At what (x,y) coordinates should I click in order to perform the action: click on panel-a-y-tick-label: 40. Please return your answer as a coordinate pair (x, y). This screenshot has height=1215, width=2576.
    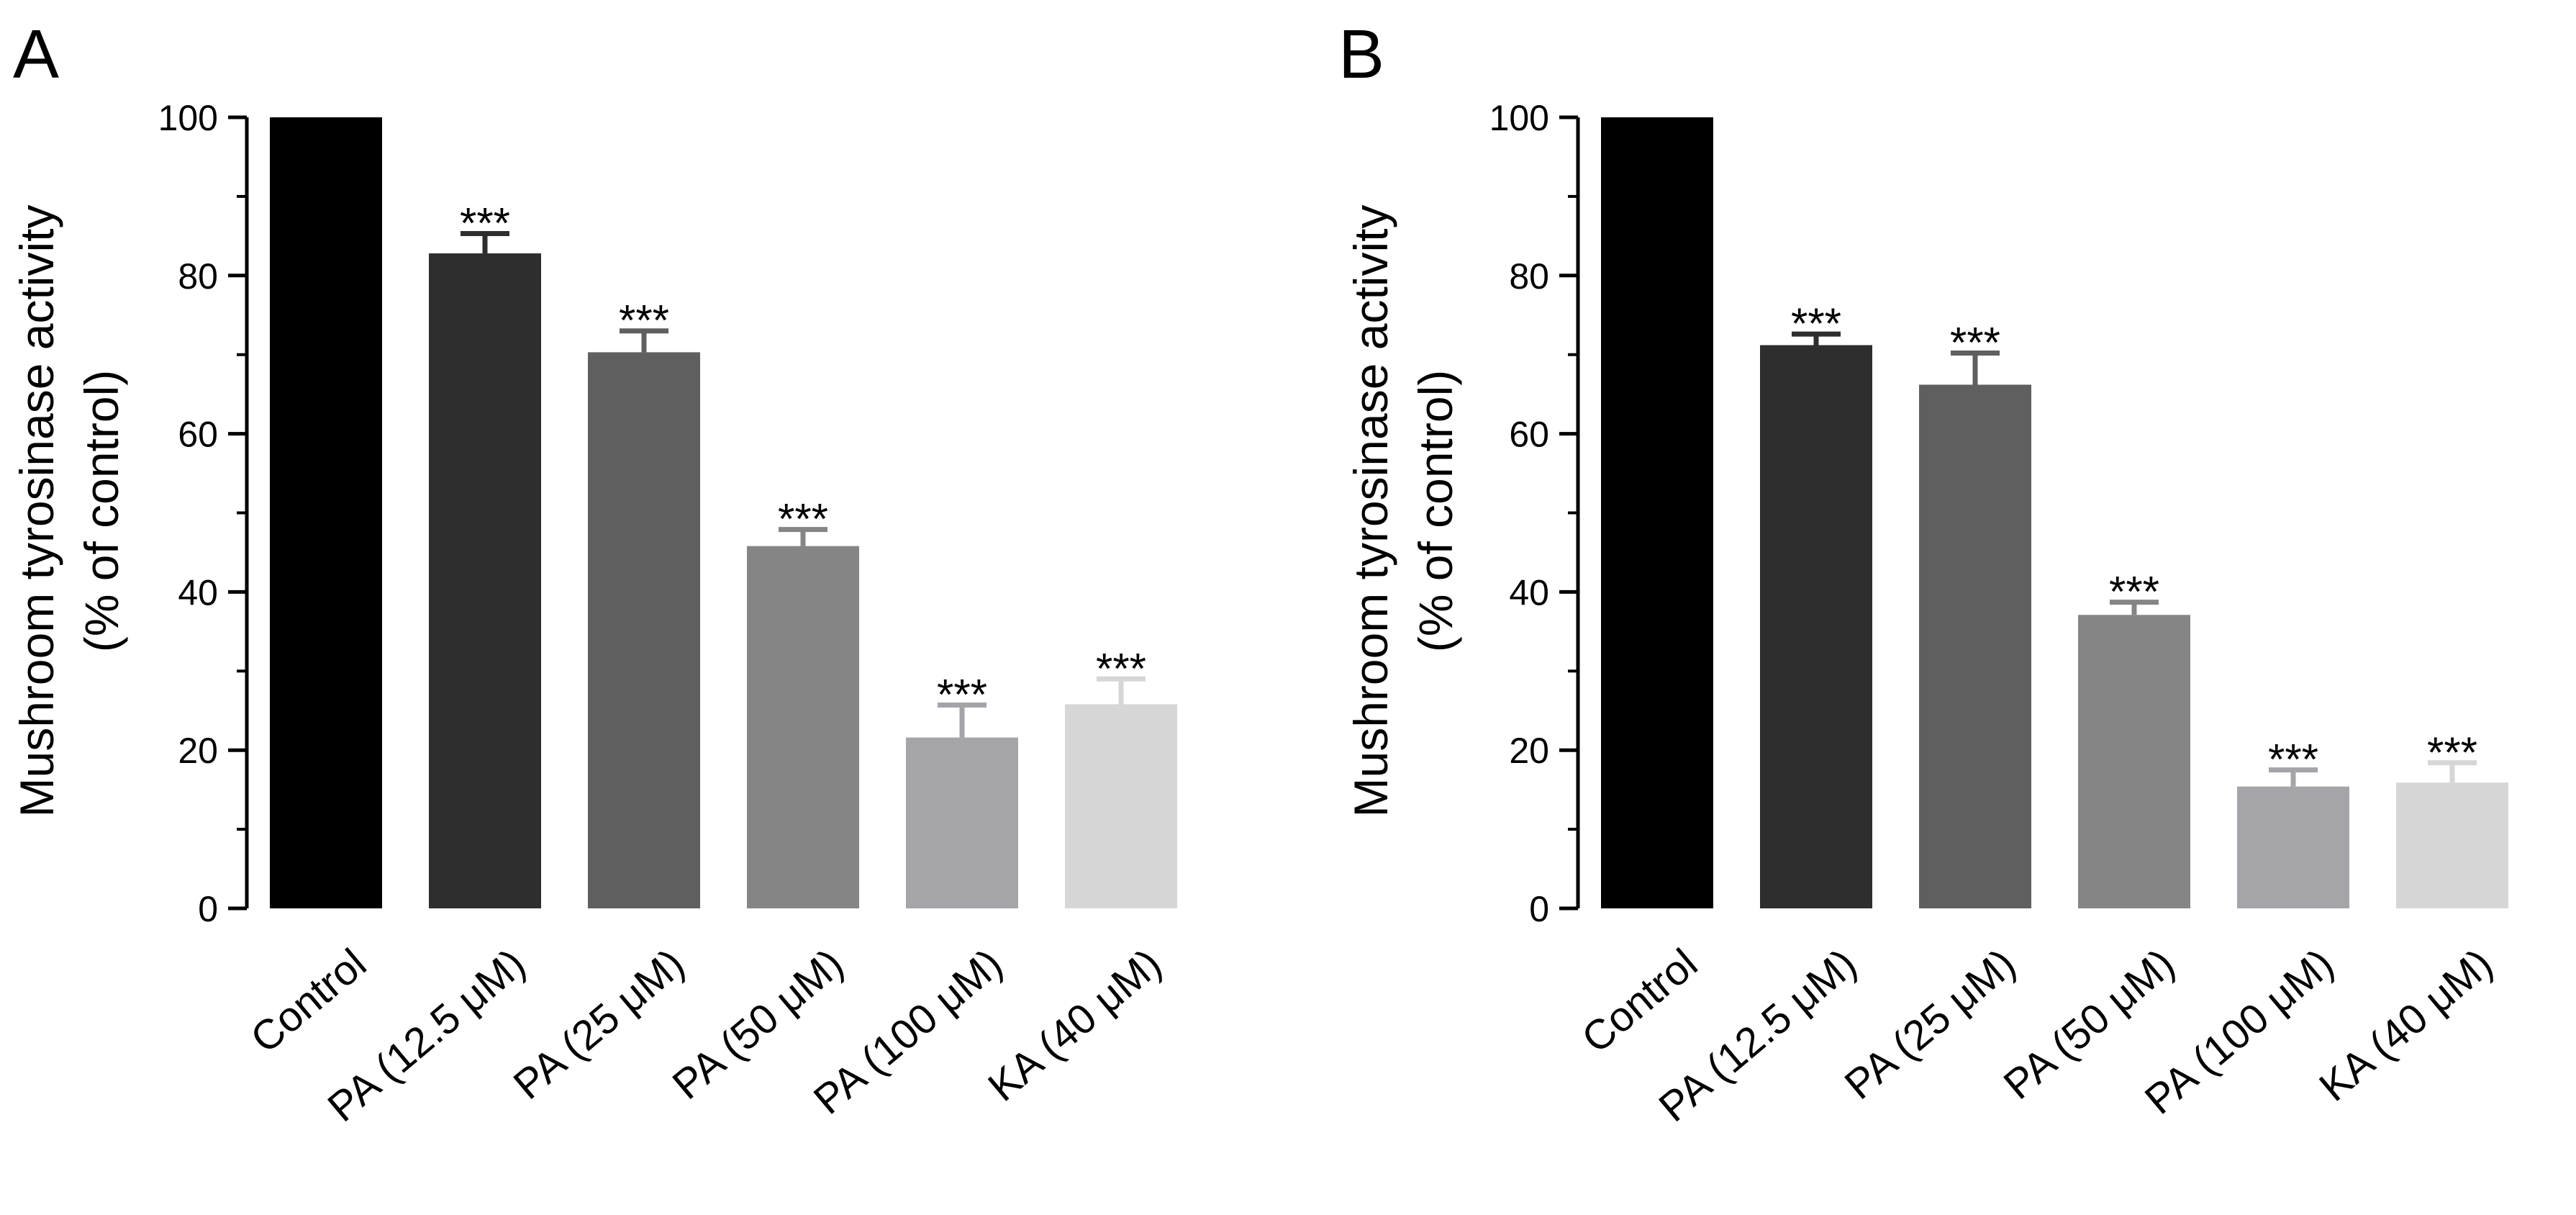
    Looking at the image, I should click on (198, 592).